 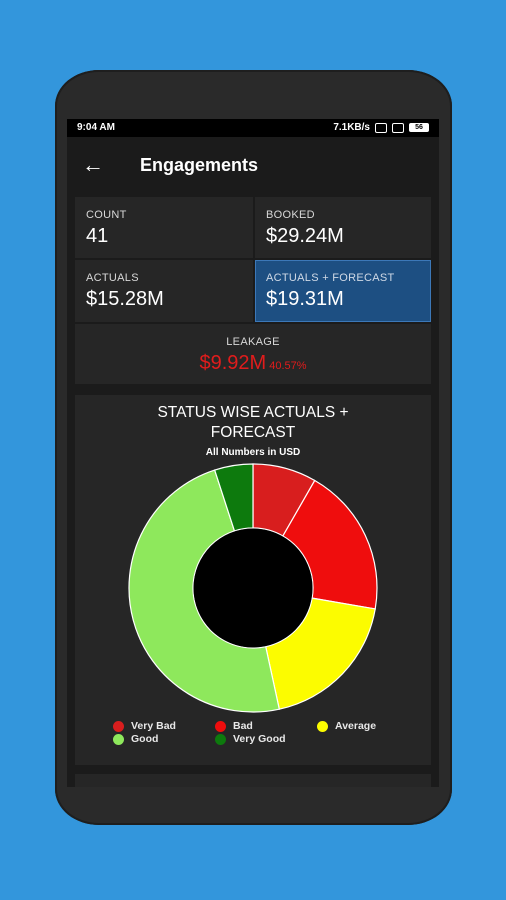 I want to click on page-title: Engagements, so click(x=199, y=165).